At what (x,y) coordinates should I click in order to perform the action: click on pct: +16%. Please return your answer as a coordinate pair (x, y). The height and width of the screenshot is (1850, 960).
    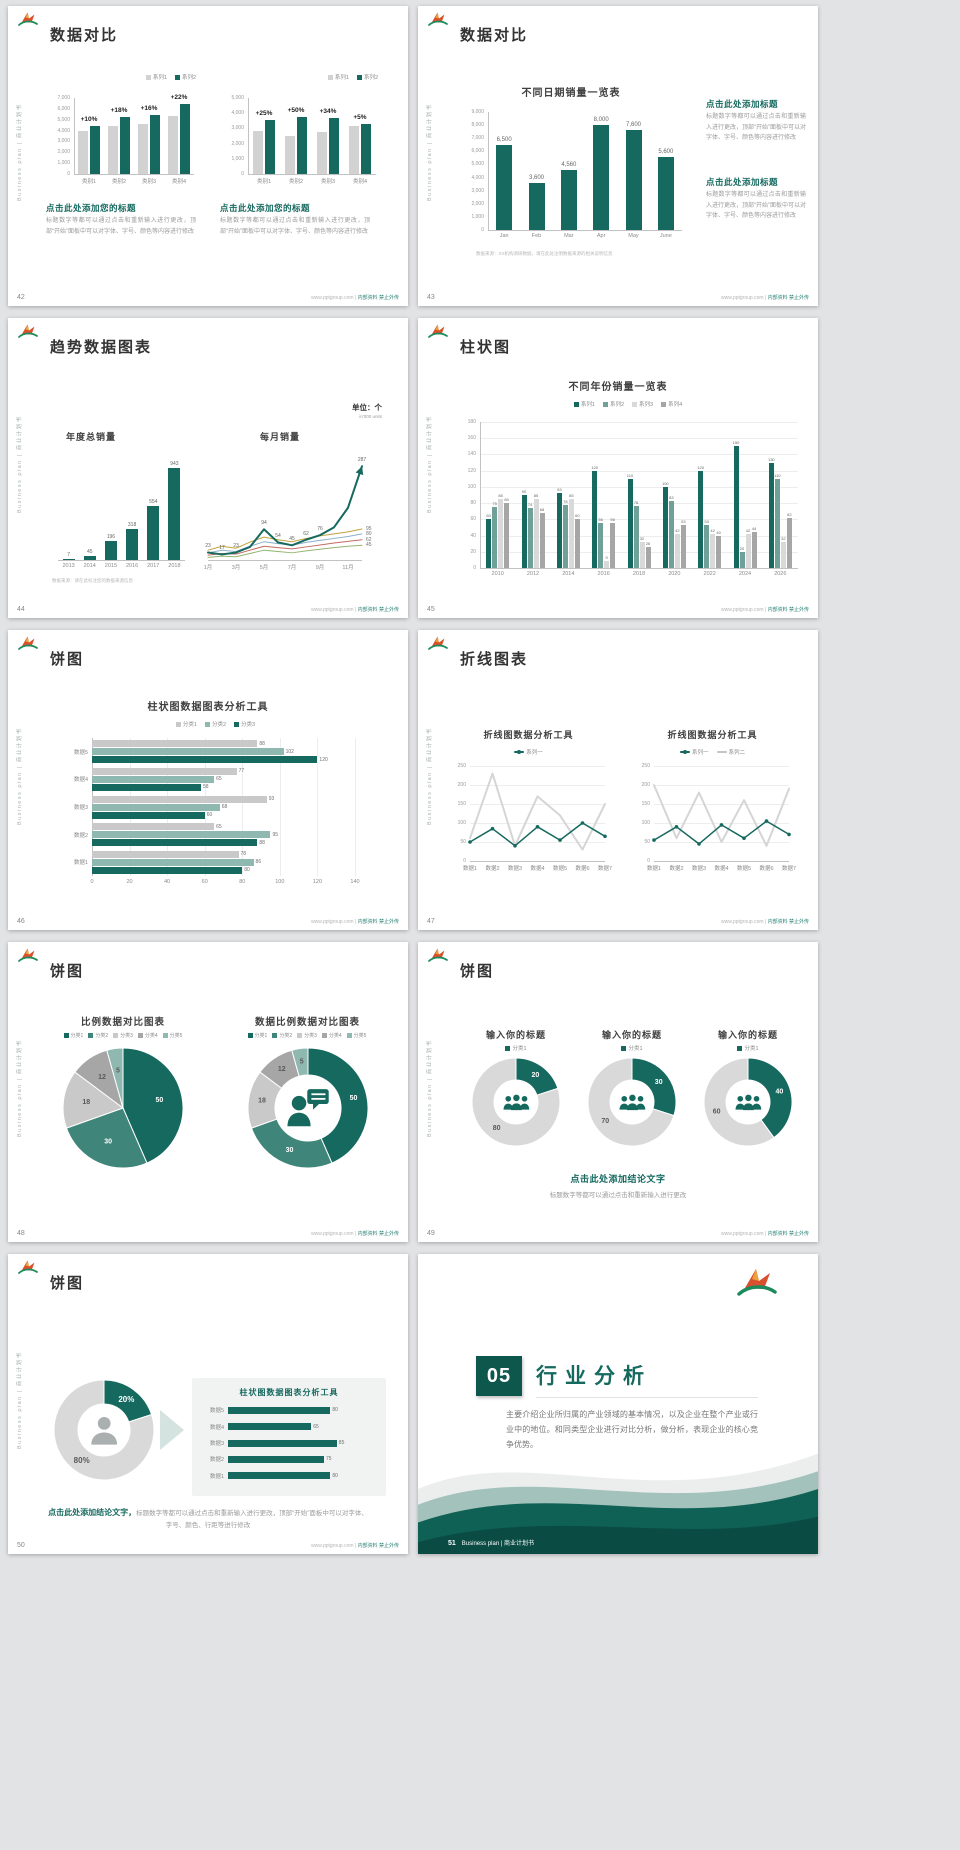
    Looking at the image, I should click on (149, 109).